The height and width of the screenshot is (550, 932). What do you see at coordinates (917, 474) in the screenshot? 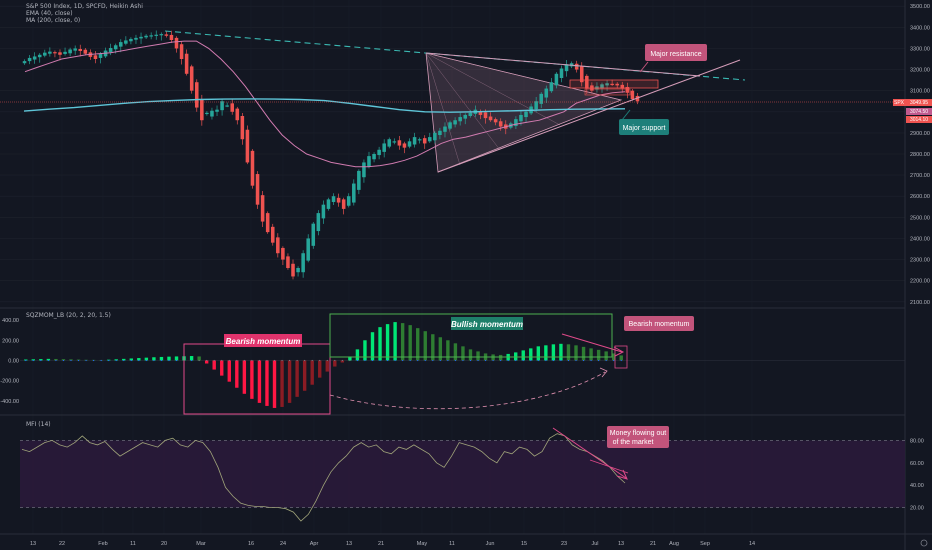
I see `mfi-scale: 80.00 60.00 40.00 20.00` at bounding box center [917, 474].